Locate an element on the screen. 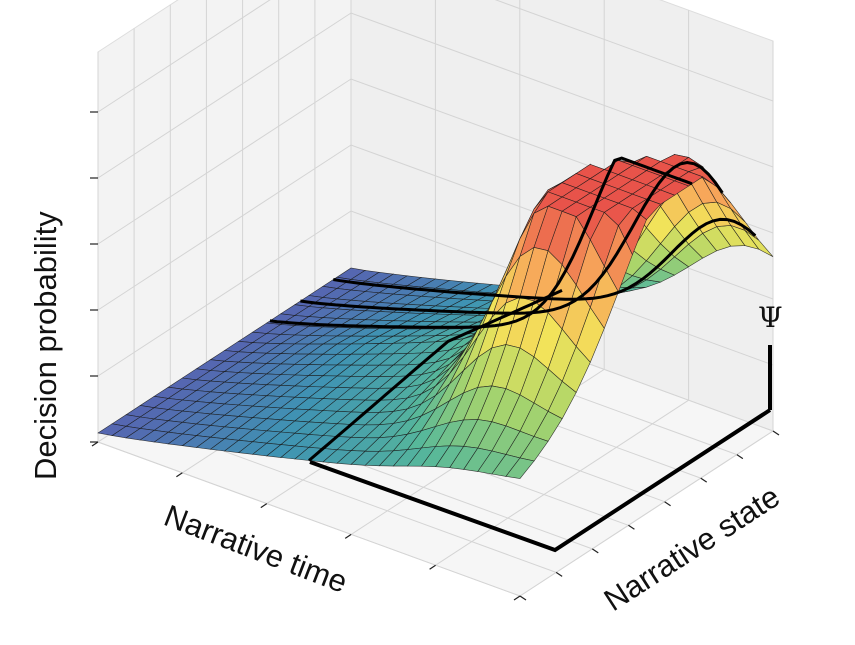 Image resolution: width=855 pixels, height=645 pixels. psi-annotation: Ψ is located at coordinates (770, 317).